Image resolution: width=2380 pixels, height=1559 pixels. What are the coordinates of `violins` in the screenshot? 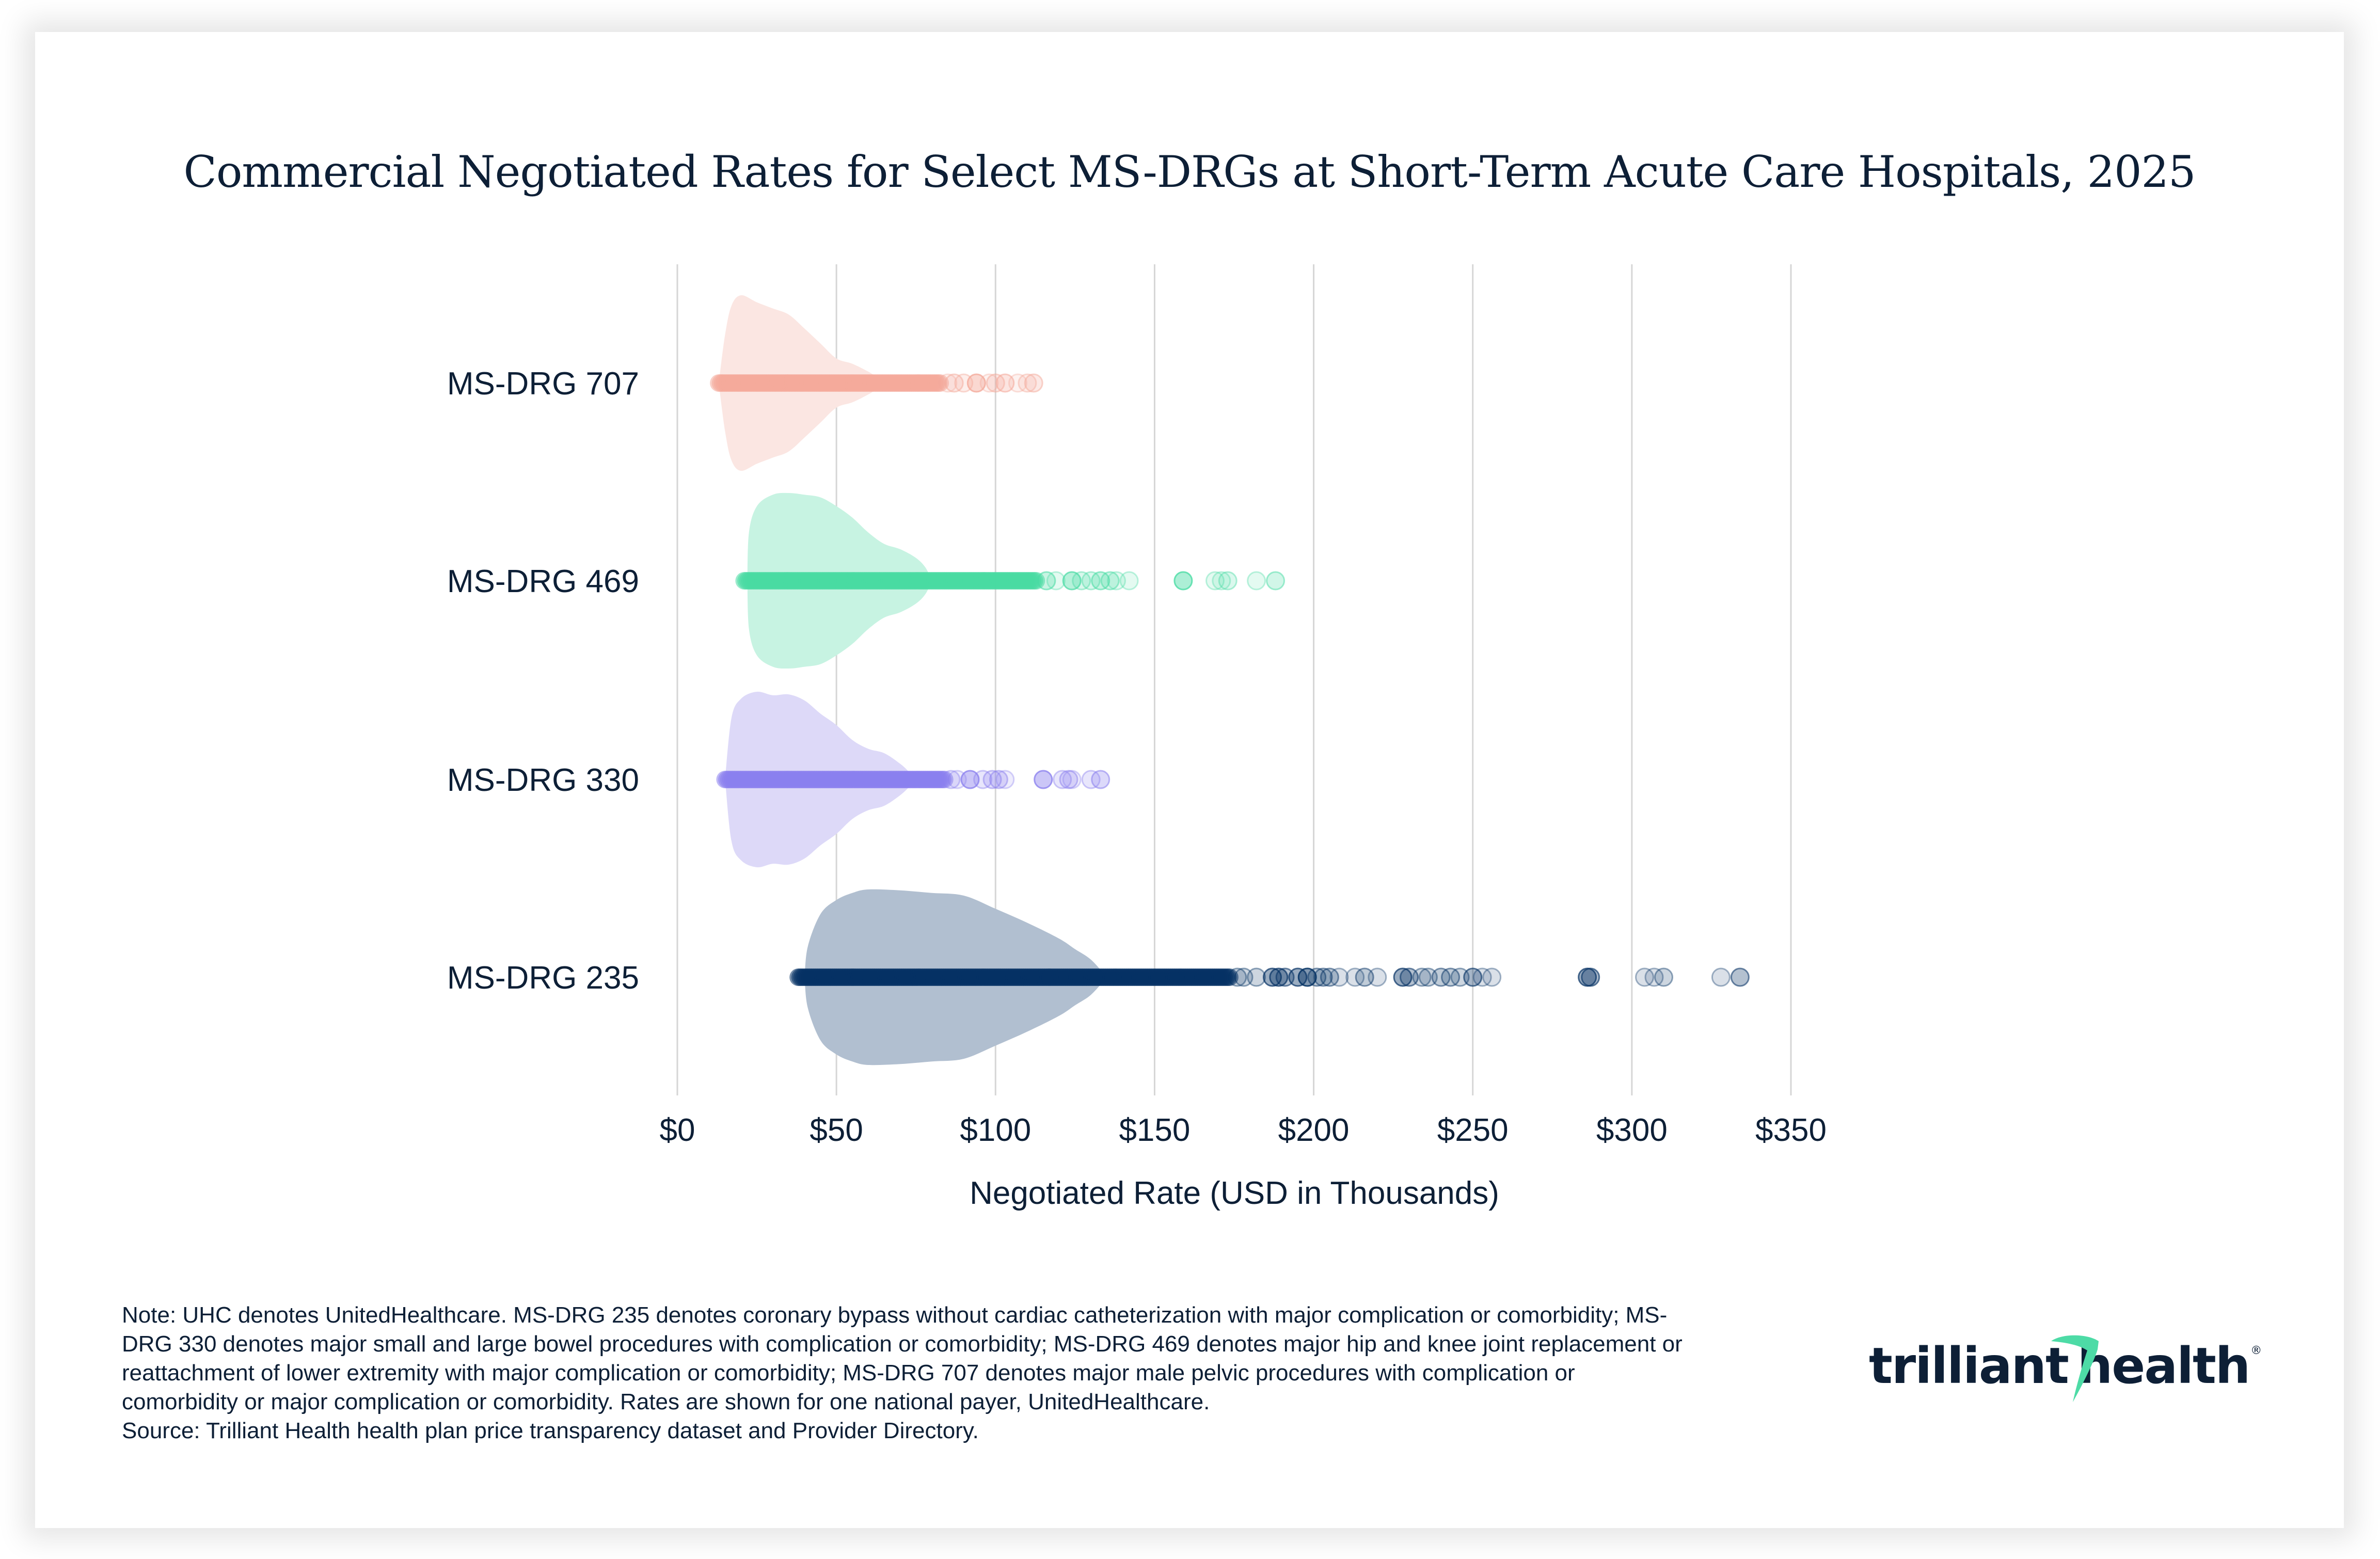 It's located at (914, 680).